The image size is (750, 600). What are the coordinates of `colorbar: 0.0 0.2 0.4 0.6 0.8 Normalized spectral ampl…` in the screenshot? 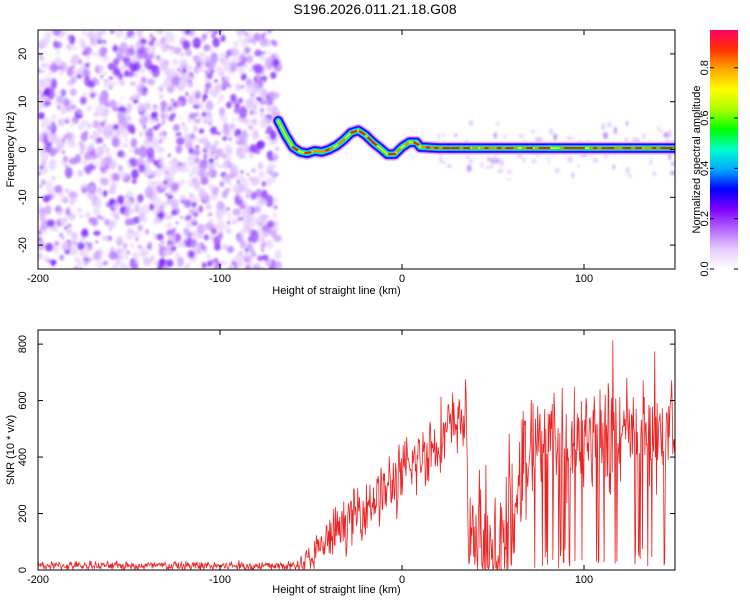 It's located at (714, 153).